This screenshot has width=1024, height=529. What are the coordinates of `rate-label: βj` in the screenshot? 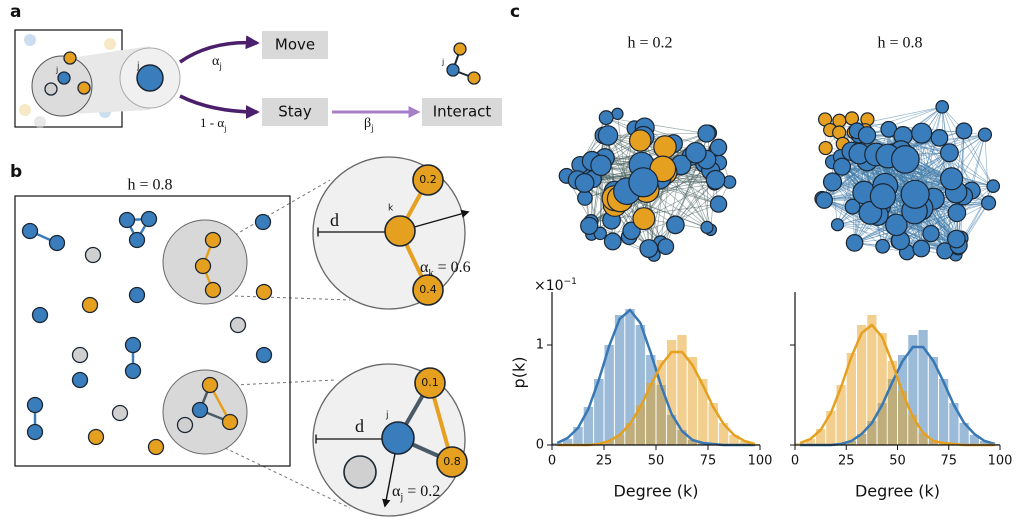 It's located at (369, 124).